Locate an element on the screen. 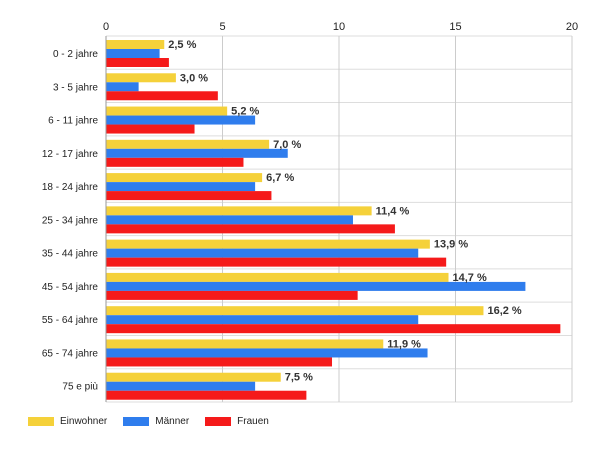 The width and height of the screenshot is (600, 450). x-tick-label: 0 is located at coordinates (106, 27).